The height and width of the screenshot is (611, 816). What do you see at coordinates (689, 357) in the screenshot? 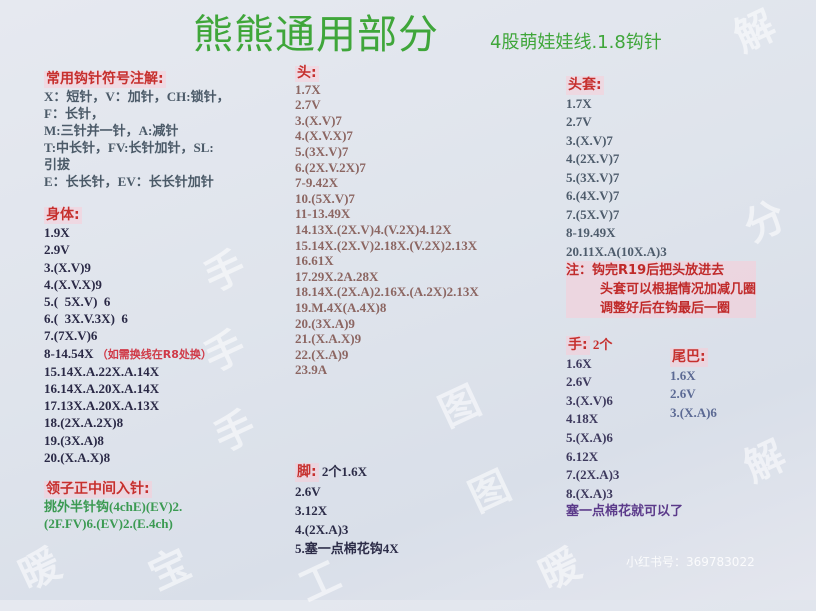
I see `tail-heading: 尾巴:` at bounding box center [689, 357].